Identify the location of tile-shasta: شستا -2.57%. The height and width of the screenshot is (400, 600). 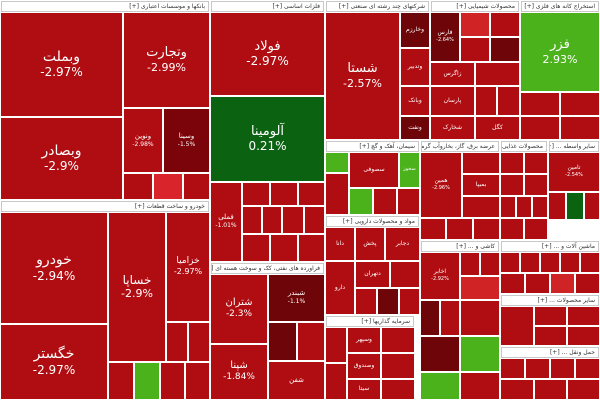
(362, 76).